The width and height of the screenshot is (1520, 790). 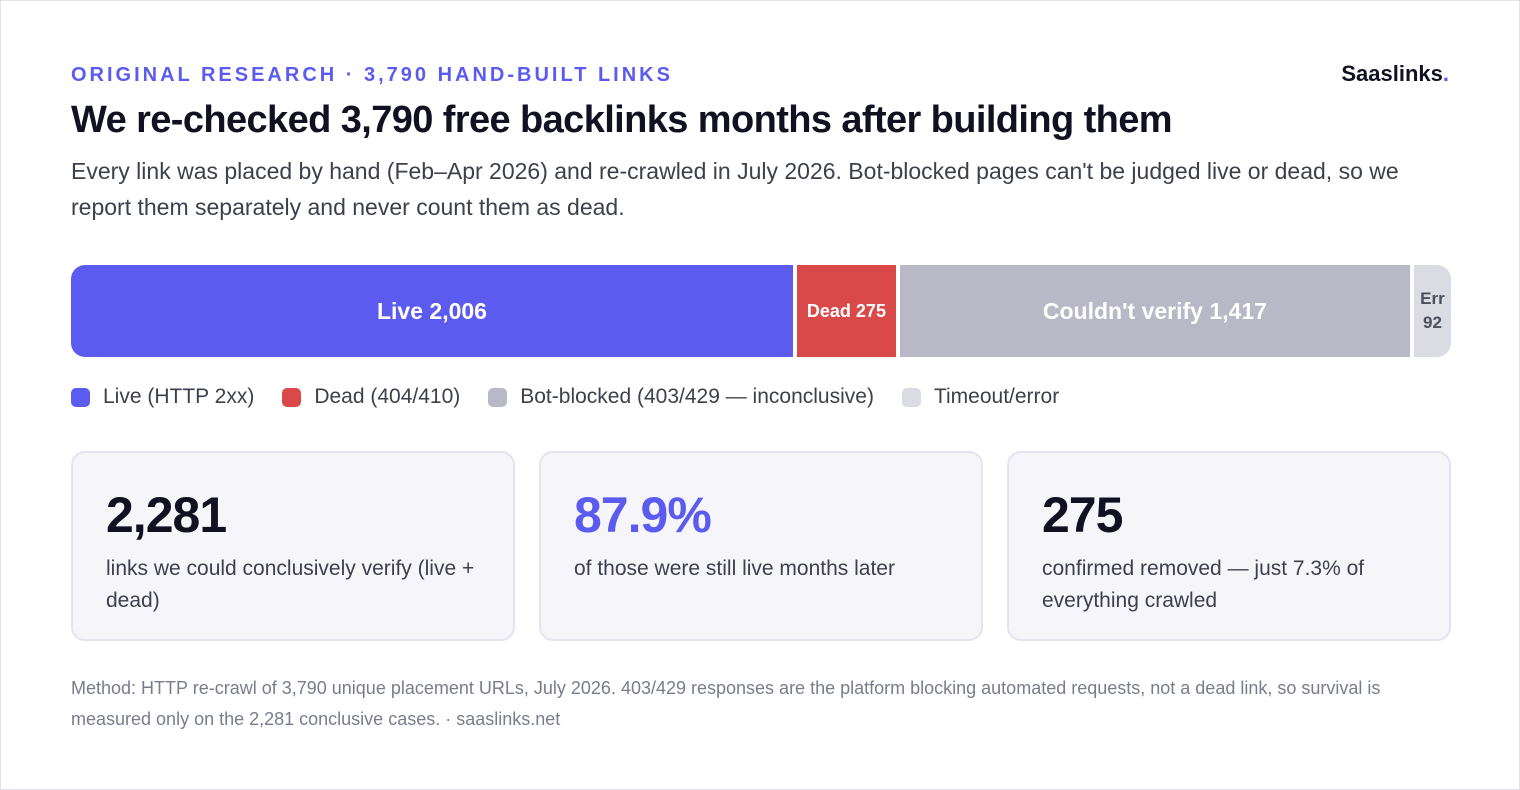 I want to click on legend-item: Bot-blocked (403/429 — inconclusive), so click(x=681, y=397).